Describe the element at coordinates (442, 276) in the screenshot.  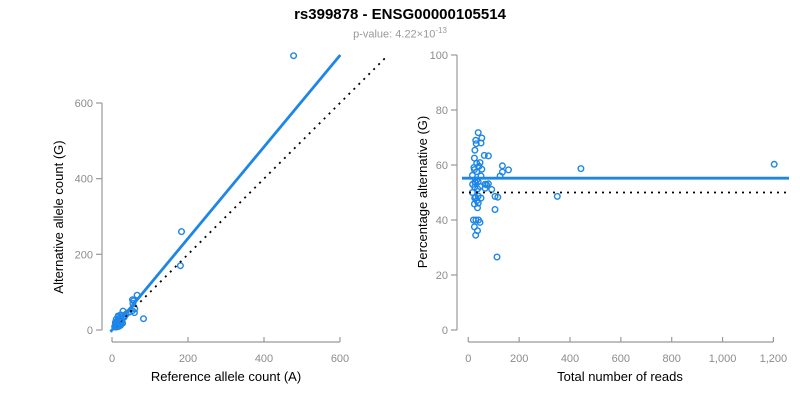
I see `y-tick-label: 20` at that location.